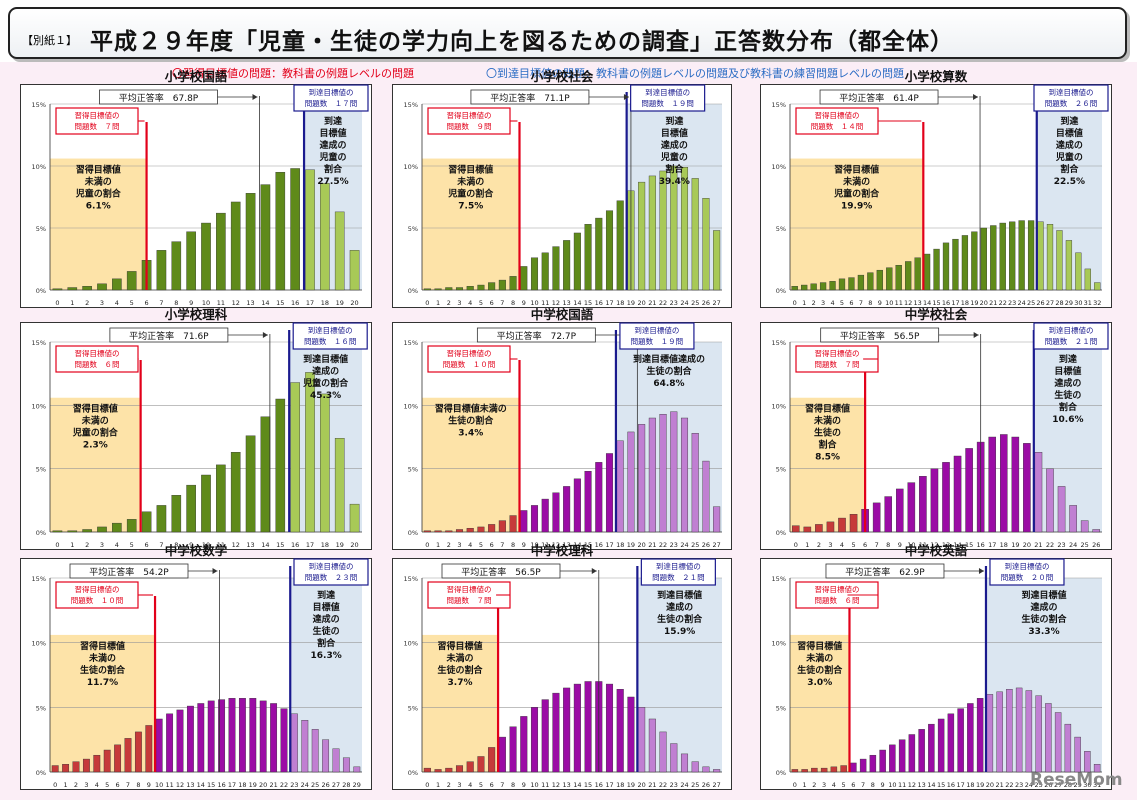 Image resolution: width=1137 pixels, height=800 pixels. I want to click on x-tick-label: 17, so click(310, 303).